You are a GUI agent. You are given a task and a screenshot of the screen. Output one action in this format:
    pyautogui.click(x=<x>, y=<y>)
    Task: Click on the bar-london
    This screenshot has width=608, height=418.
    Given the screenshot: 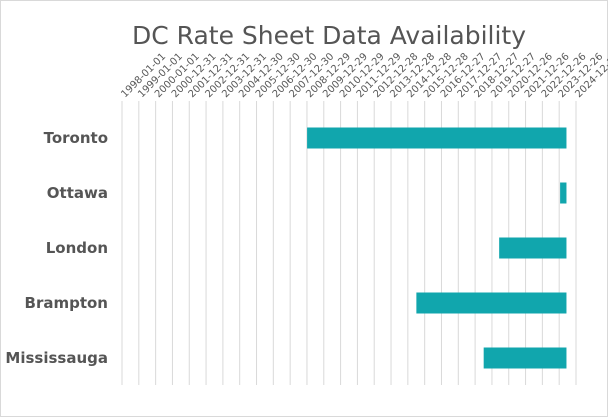 What is the action you would take?
    pyautogui.click(x=533, y=248)
    